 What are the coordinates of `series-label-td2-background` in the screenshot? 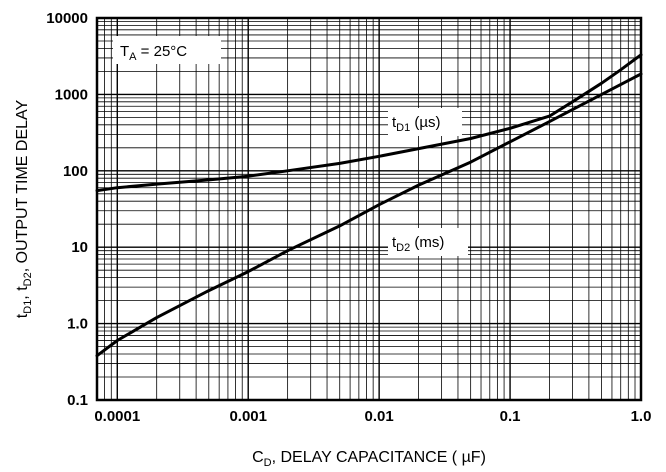 It's located at (428, 242).